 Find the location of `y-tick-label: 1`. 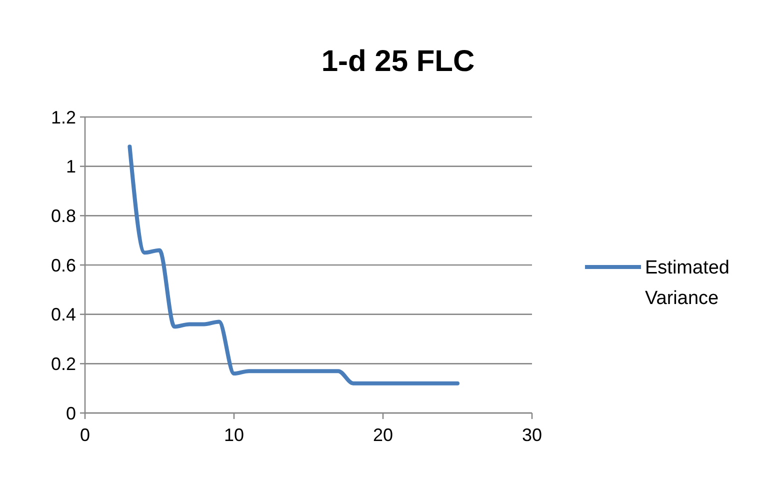

y-tick-label: 1 is located at coordinates (71, 166).